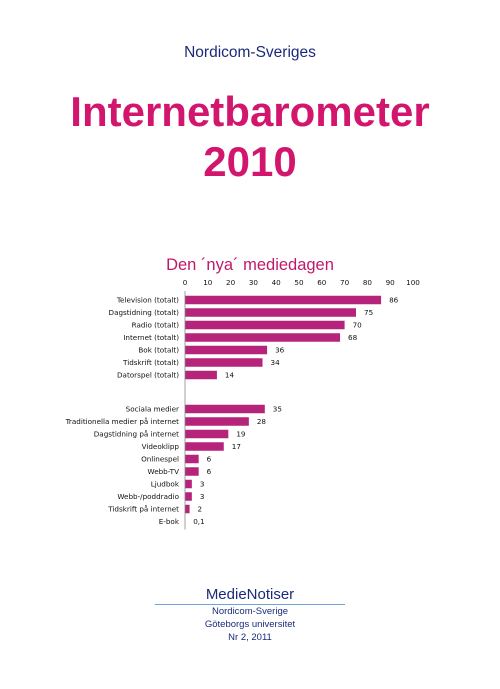 Image resolution: width=500 pixels, height=689 pixels. I want to click on data-label: 19, so click(241, 434).